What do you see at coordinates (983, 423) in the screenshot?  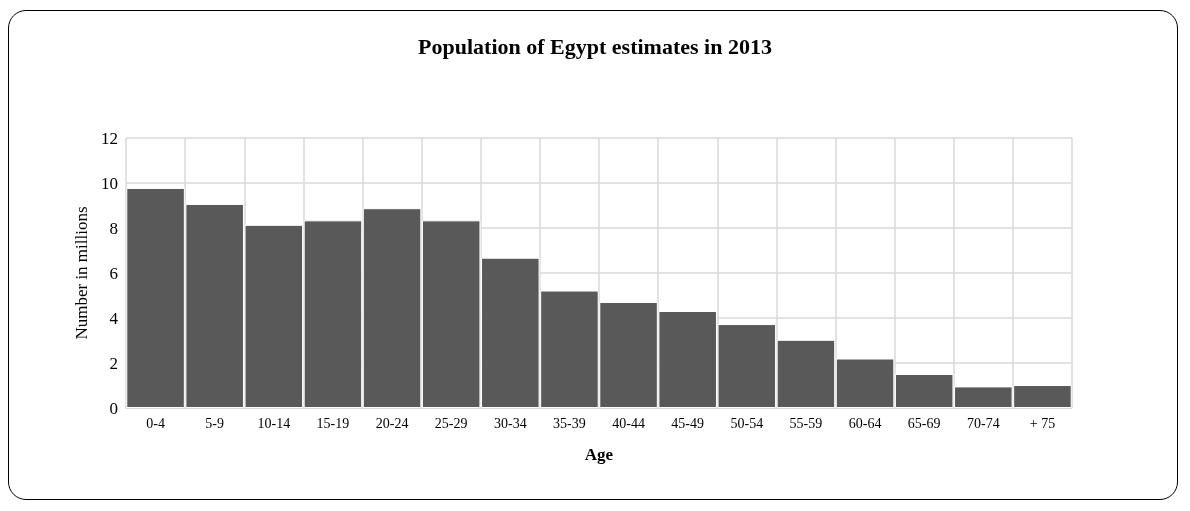 I see `x-tick-label: 70-74` at bounding box center [983, 423].